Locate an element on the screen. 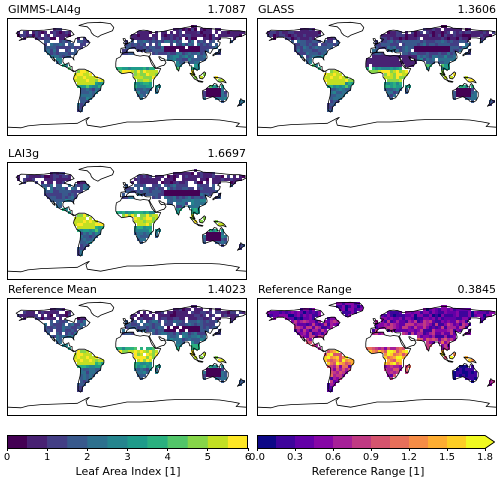  colorbar-range-swatches is located at coordinates (376, 442).